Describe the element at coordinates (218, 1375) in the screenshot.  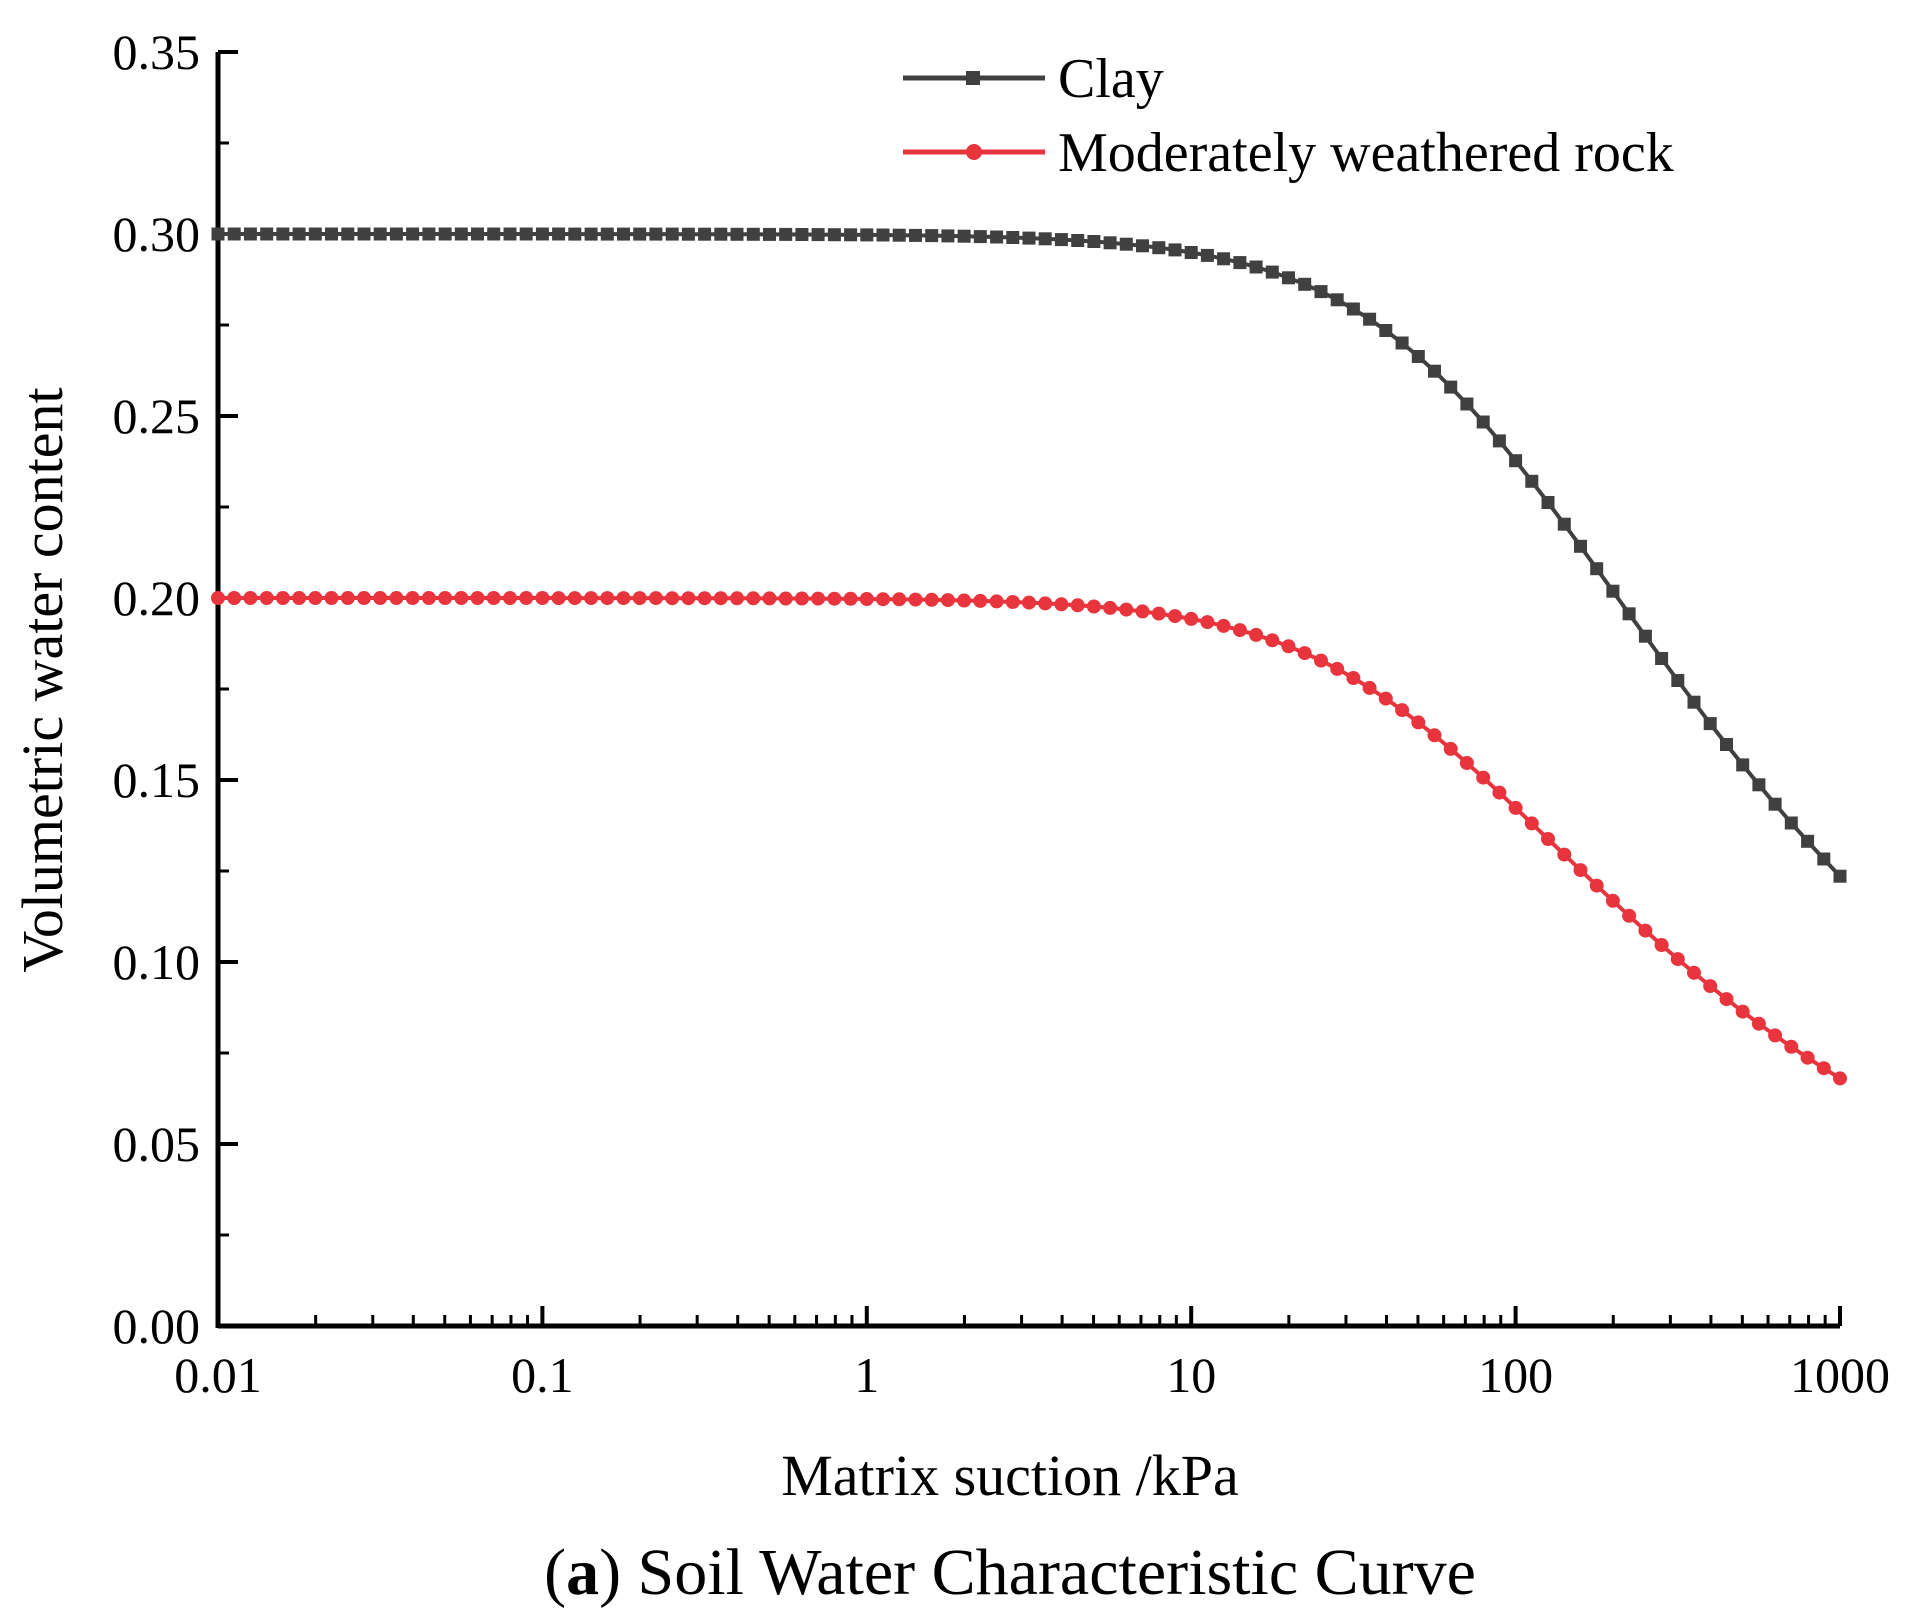
I see `x-tick-label: 0.01` at that location.